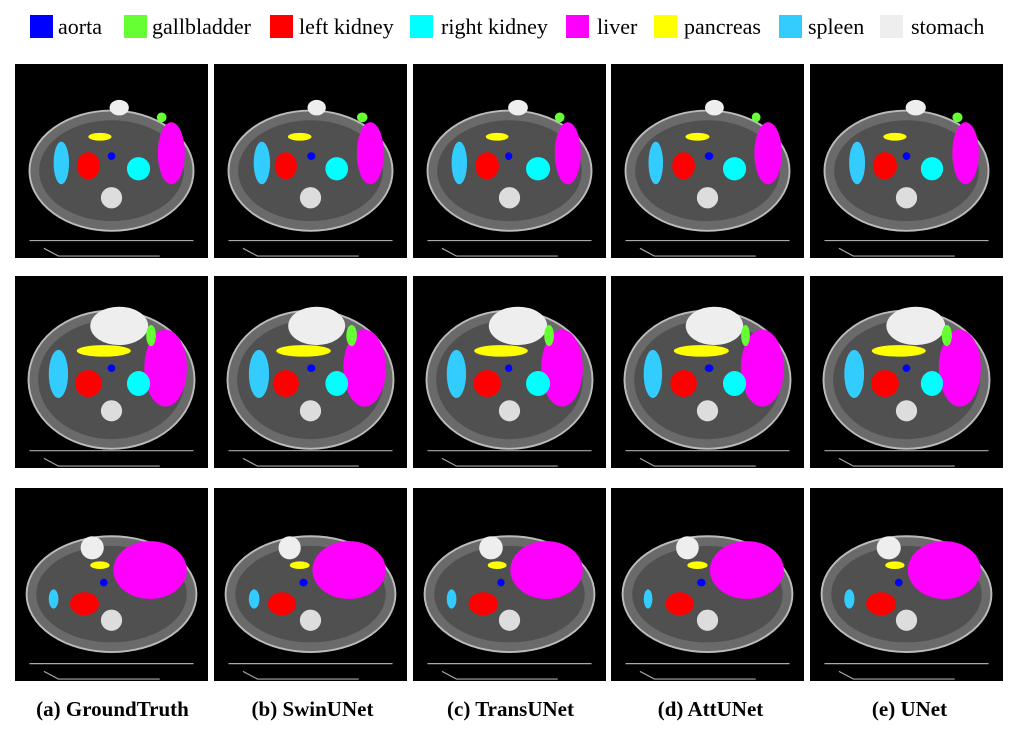 This screenshot has height=734, width=1019. I want to click on legend-label: right kidney, so click(494, 26).